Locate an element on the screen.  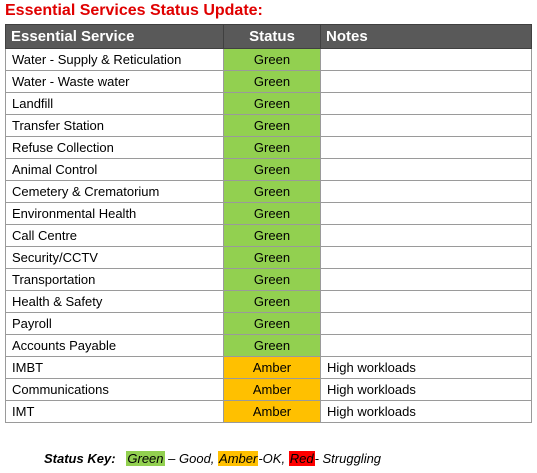
table-row: Payroll Green is located at coordinates (268, 323).